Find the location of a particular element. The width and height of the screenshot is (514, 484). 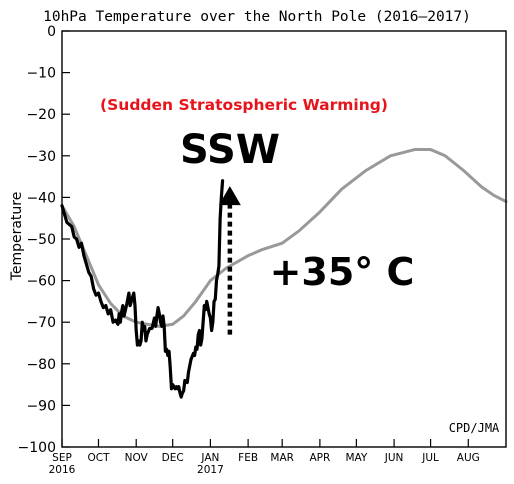

y-tick-label: −70 is located at coordinates (41, 323).